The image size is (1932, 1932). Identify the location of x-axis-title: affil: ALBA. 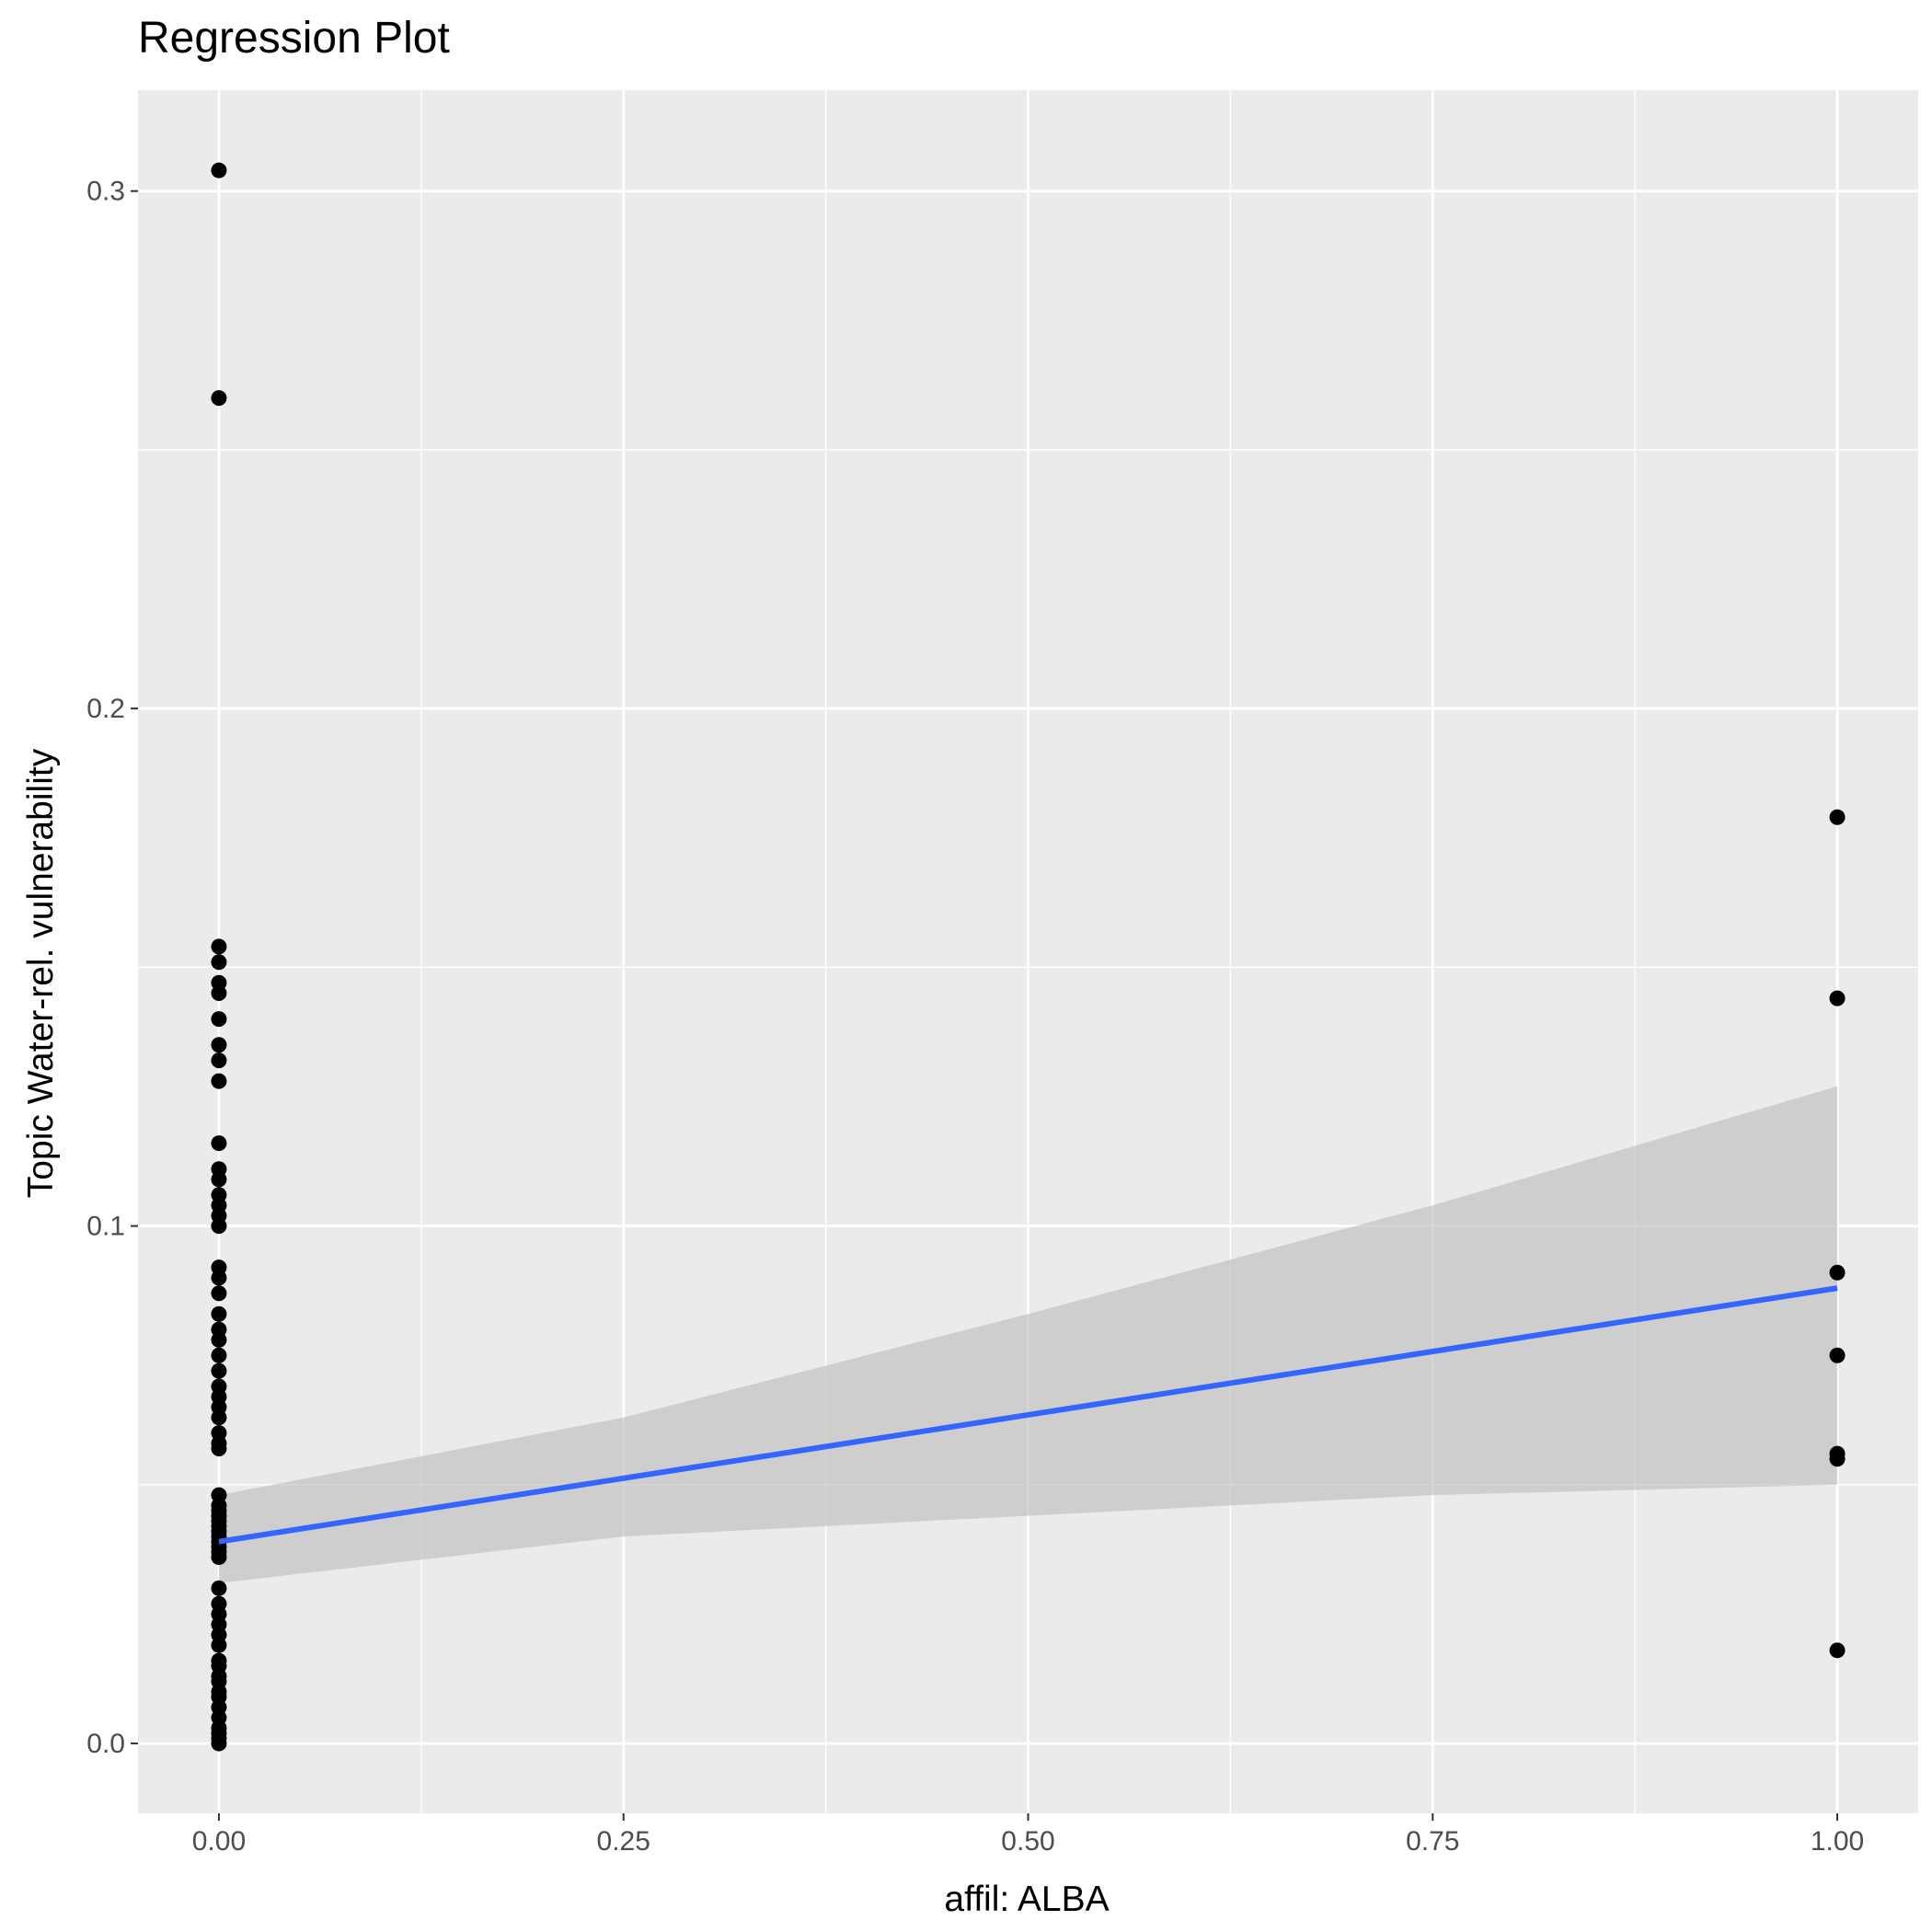
(1026, 1899).